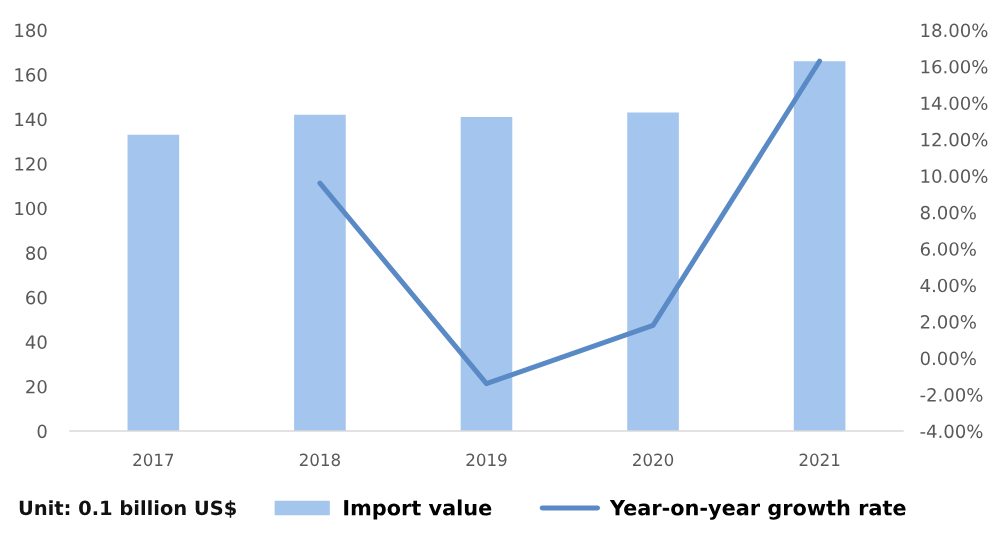  I want to click on y-tick-label: 40, so click(36, 342).